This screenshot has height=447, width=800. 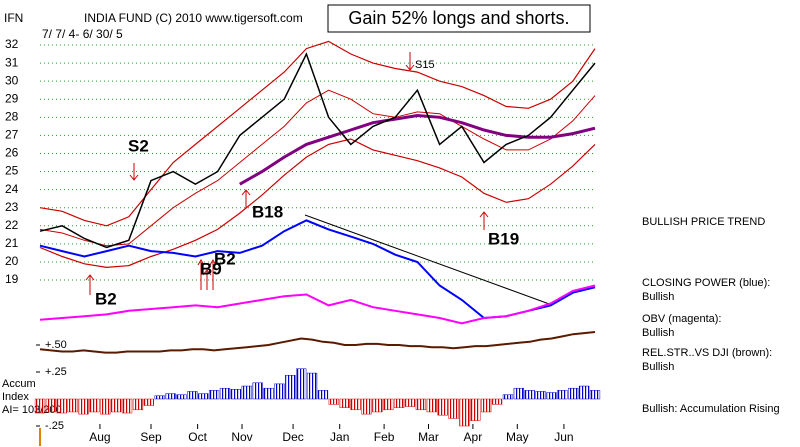 I want to click on subtitle: 7/ 7/ 4- 6/ 30/ 5, so click(x=82, y=34).